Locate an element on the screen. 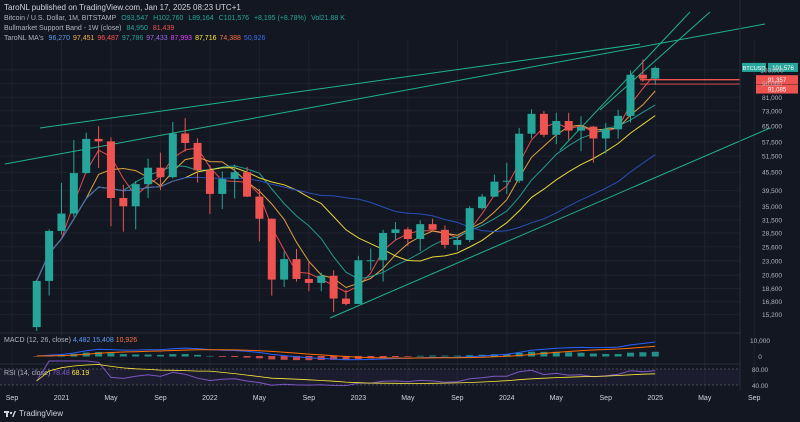  ma-value-2: 96,487 is located at coordinates (108, 38).